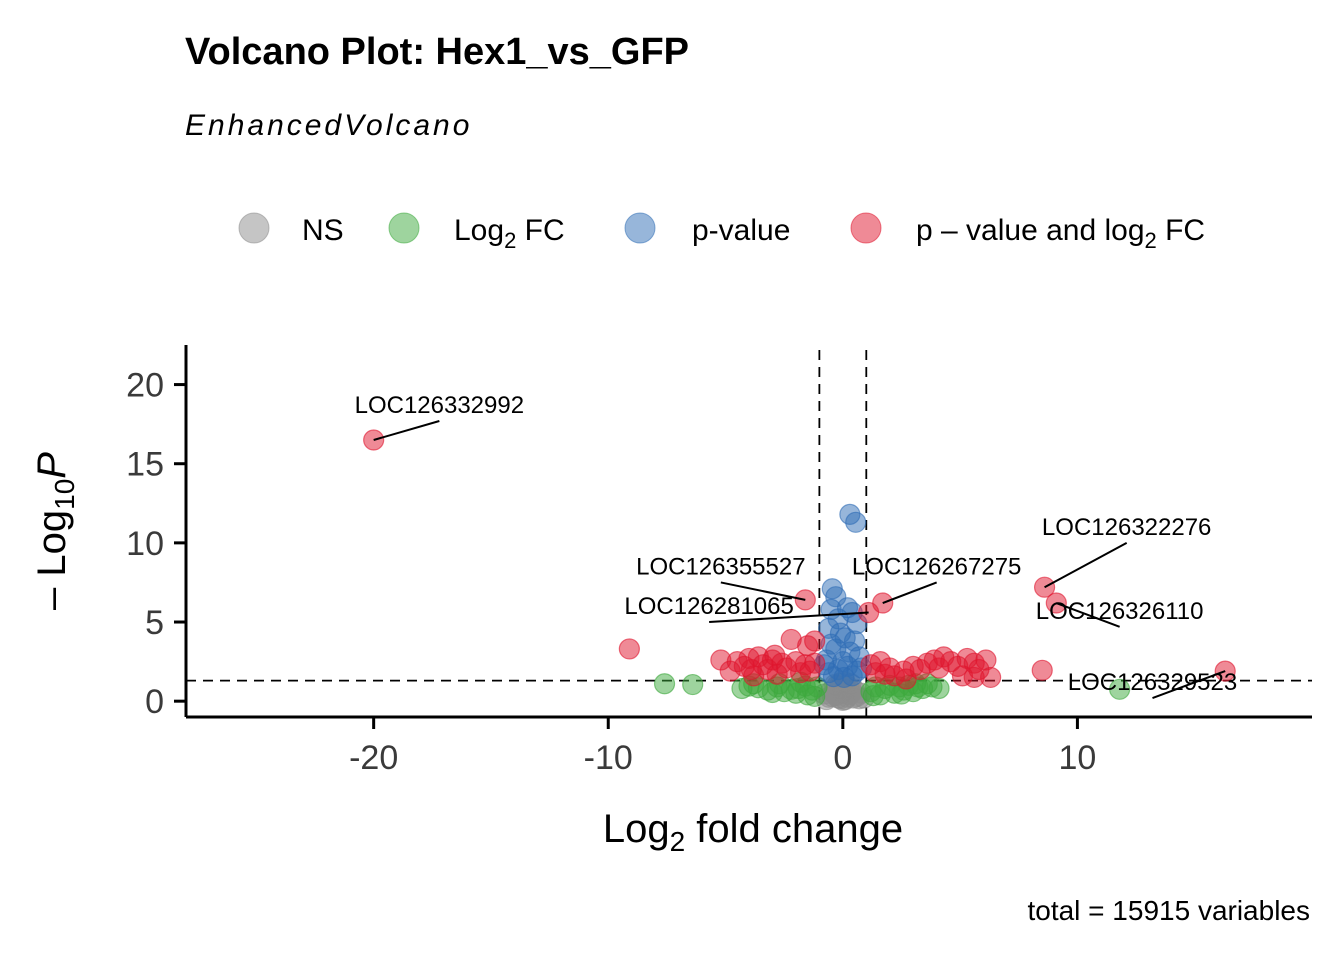 Image resolution: width=1344 pixels, height=960 pixels. Describe the element at coordinates (936, 566) in the screenshot. I see `point-label-LOC126267275: LOC126267275` at that location.